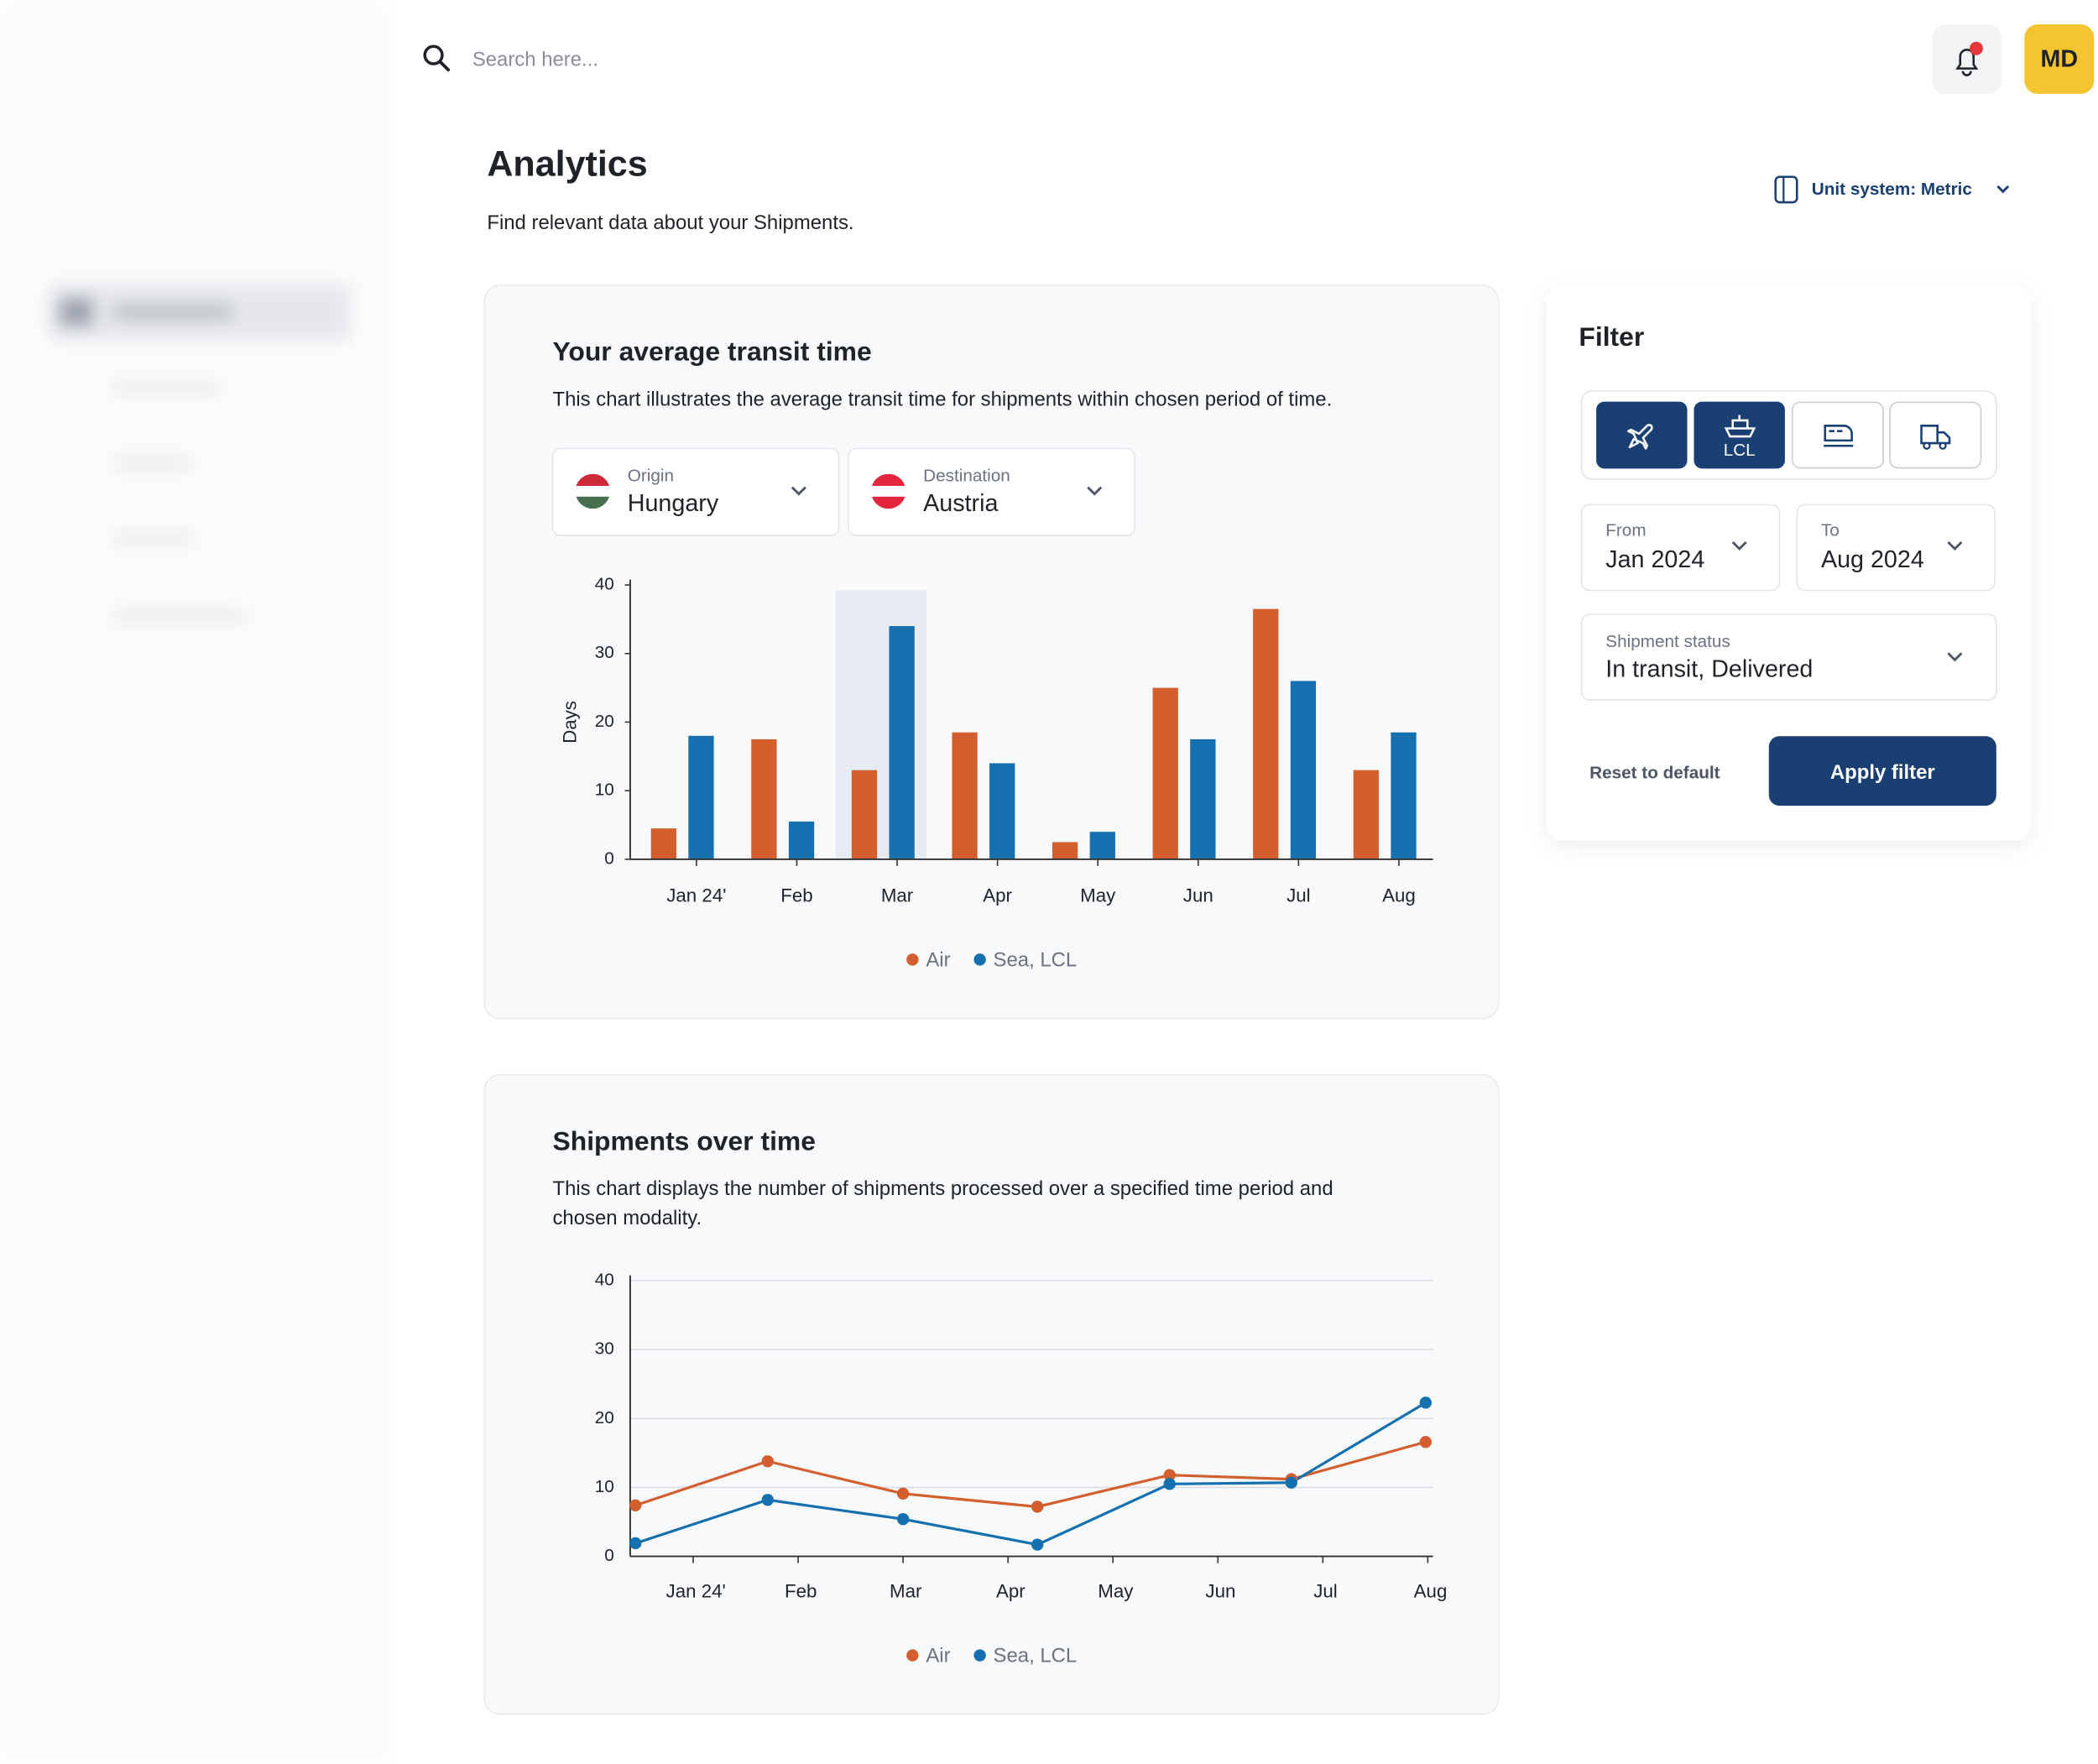 This screenshot has height=1764, width=2098. I want to click on select-label: Origin, so click(651, 476).